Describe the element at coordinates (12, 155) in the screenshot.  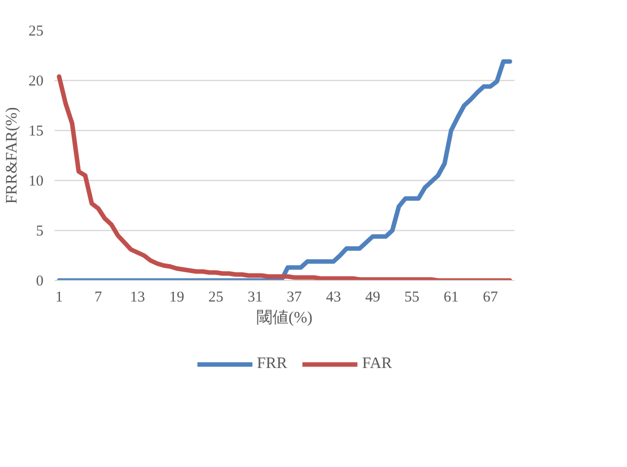
I see `y-axis-title: FRR&FAR(%)` at that location.